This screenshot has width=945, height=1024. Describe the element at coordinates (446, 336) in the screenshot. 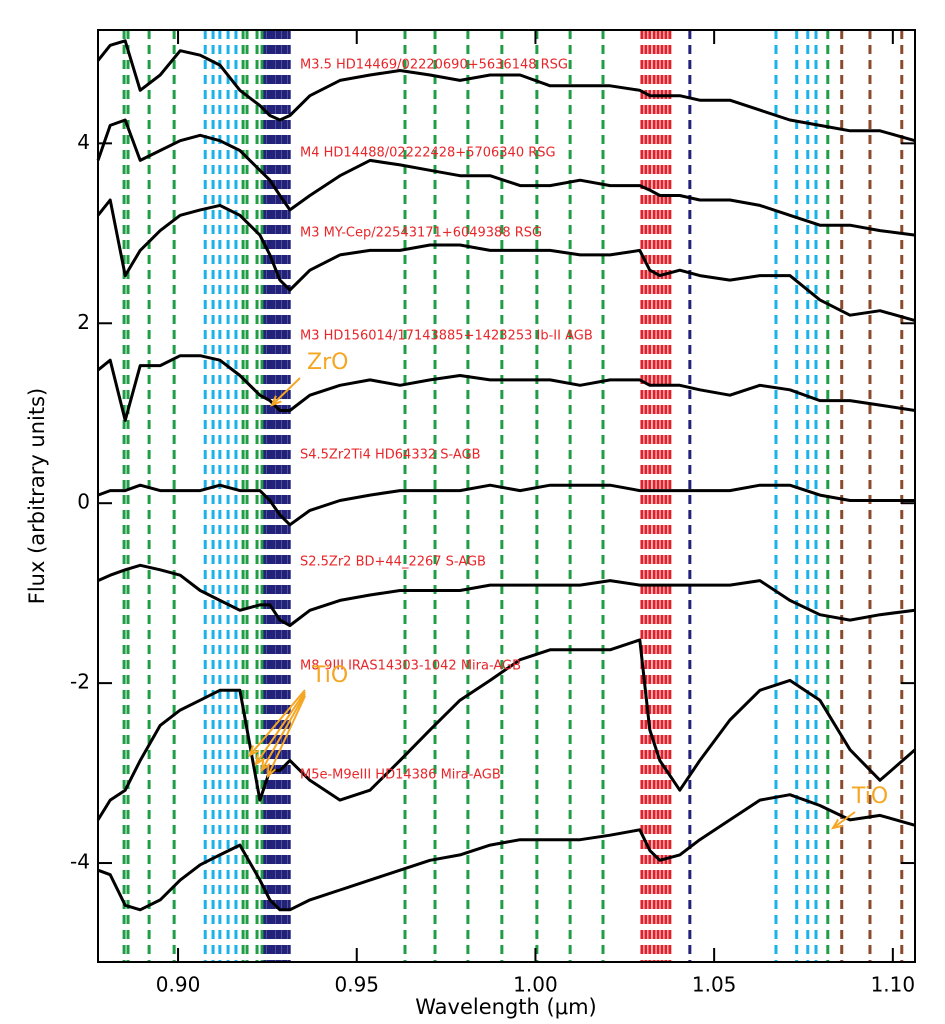

I see `series-label: M3 HD156014/17143885+1423253 Ib-II AGB` at that location.